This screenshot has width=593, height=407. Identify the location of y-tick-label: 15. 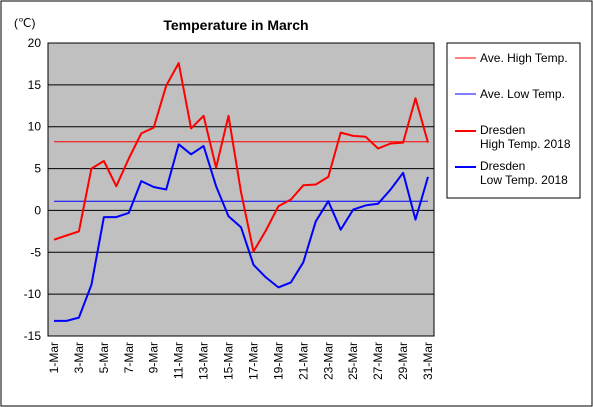
(35, 85).